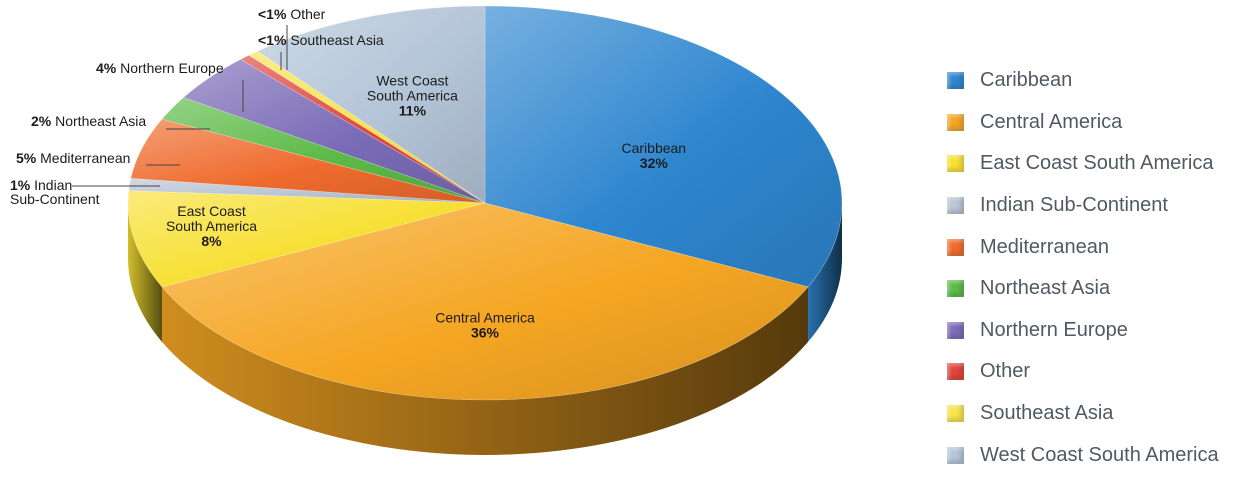  I want to click on callout-label-northern-europe: 4% Northern Europe, so click(160, 68).